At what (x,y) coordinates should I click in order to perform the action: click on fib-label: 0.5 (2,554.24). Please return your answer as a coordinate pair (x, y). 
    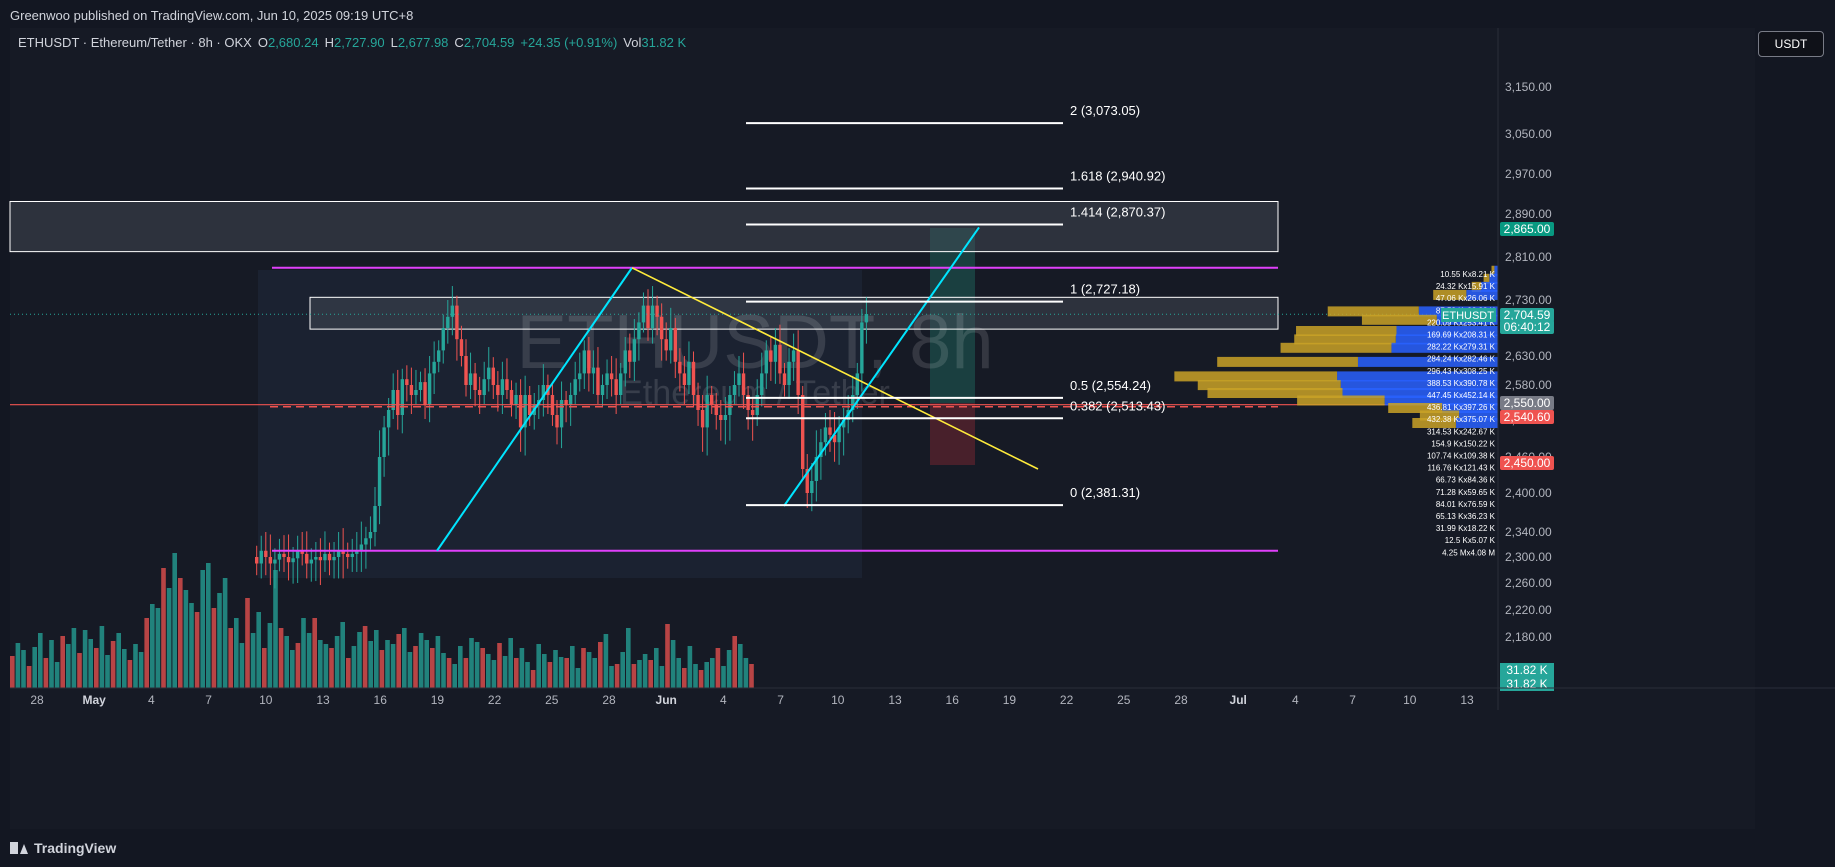
    Looking at the image, I should click on (1110, 385).